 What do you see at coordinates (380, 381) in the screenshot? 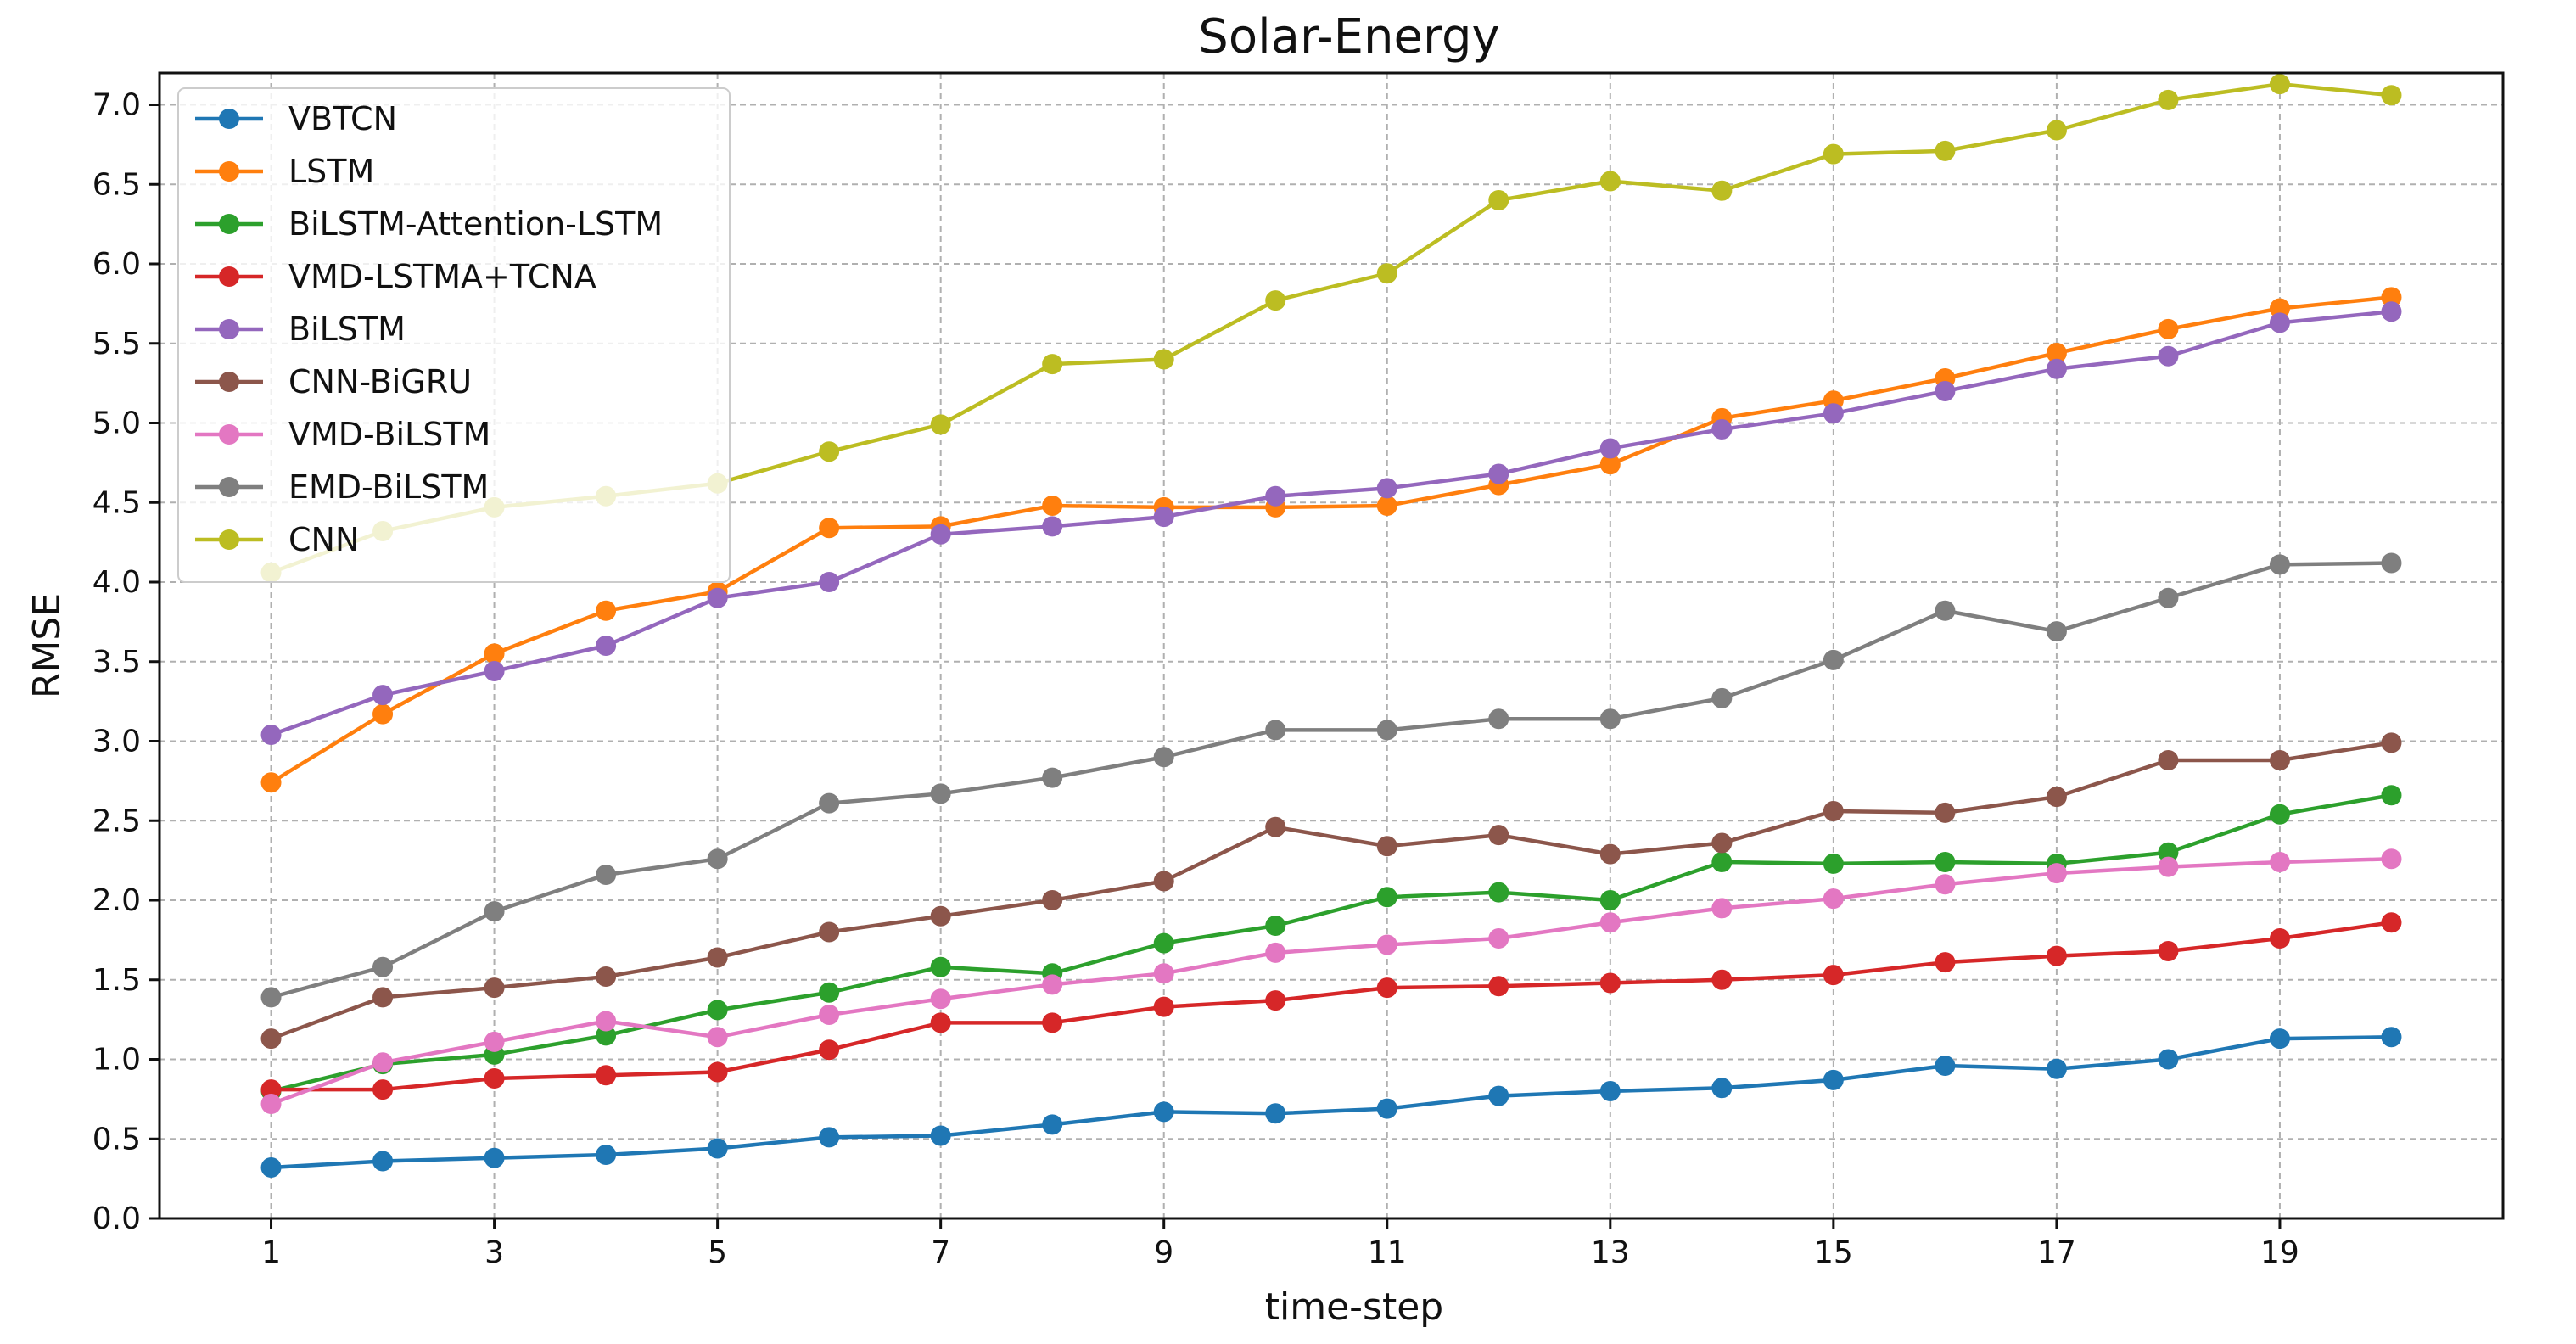
I see `legend-label: CNN-BiGRU` at bounding box center [380, 381].